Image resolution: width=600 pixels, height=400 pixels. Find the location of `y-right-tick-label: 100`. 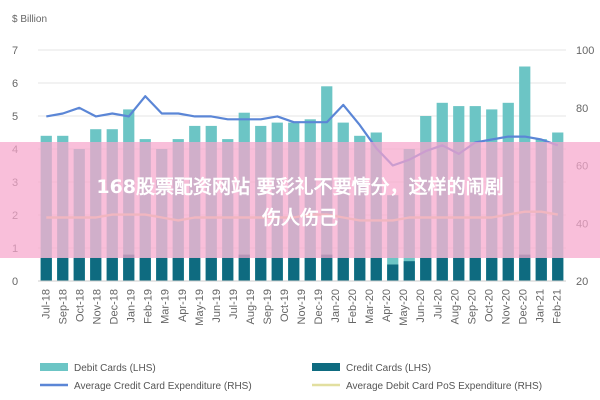

y-right-tick-label: 100 is located at coordinates (585, 51).